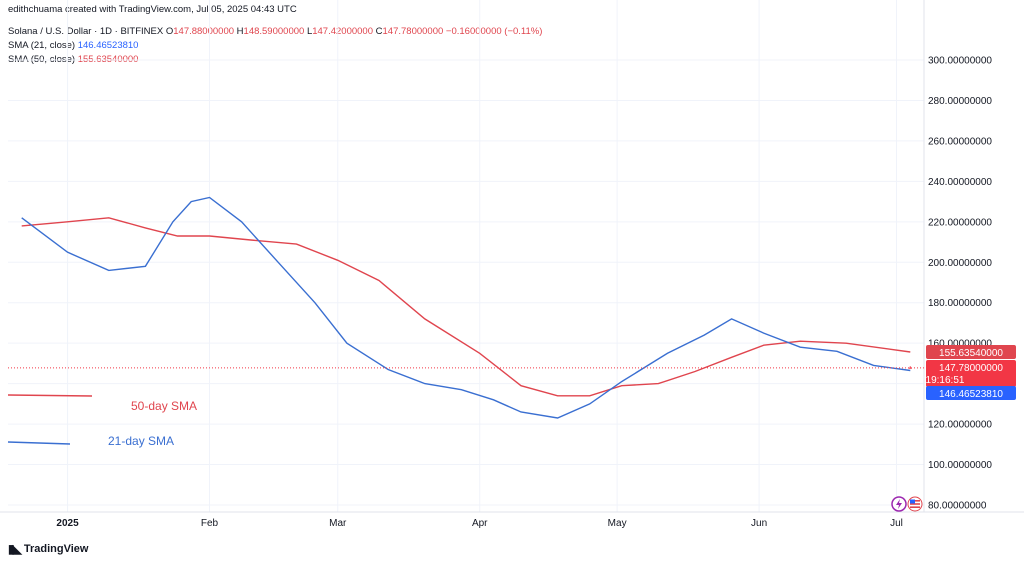 This screenshot has width=1024, height=562. What do you see at coordinates (90, 441) in the screenshot?
I see `annotation-sma21: 21-day SMA` at bounding box center [90, 441].